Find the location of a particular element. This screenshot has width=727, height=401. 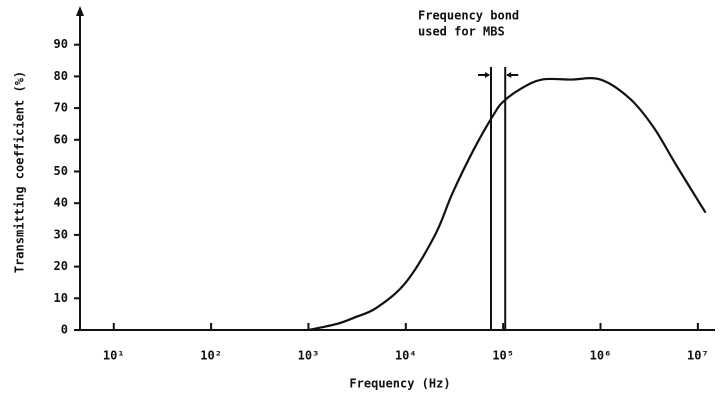

x-tick-label: 10⁶ is located at coordinates (601, 356).